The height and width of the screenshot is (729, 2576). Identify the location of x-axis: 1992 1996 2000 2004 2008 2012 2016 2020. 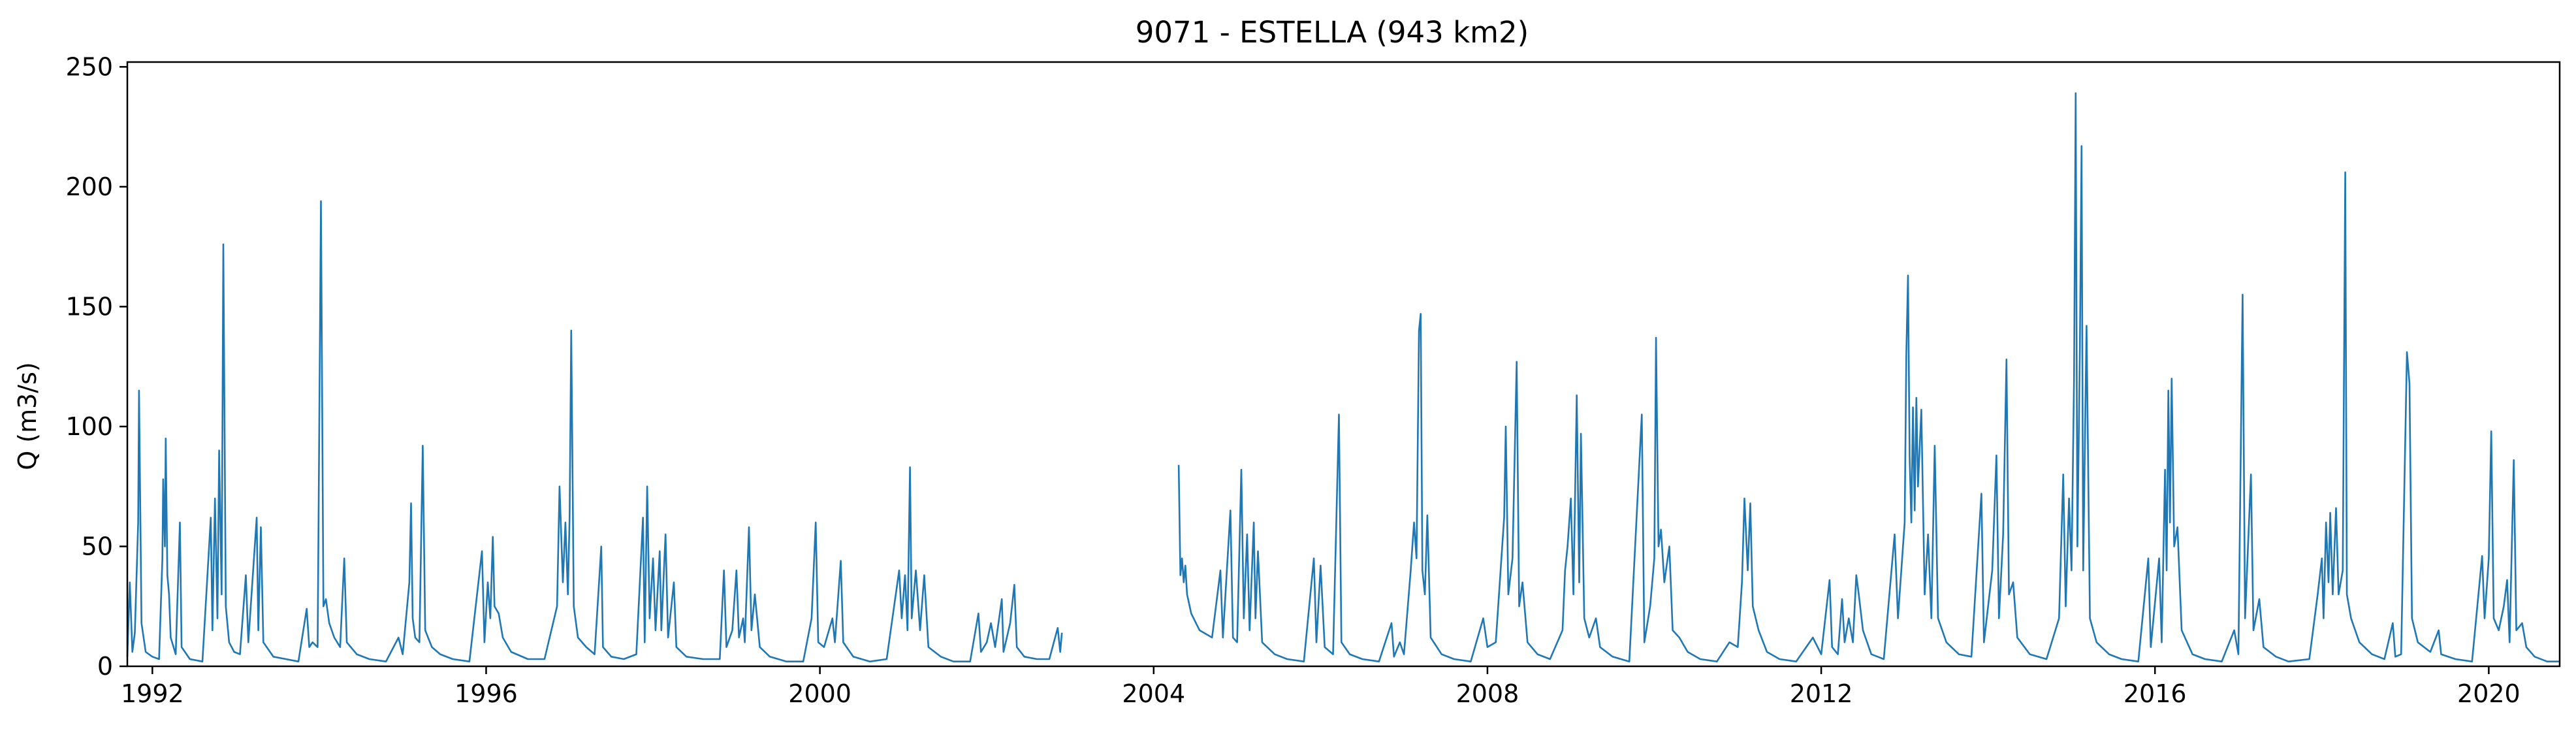
(1321, 687).